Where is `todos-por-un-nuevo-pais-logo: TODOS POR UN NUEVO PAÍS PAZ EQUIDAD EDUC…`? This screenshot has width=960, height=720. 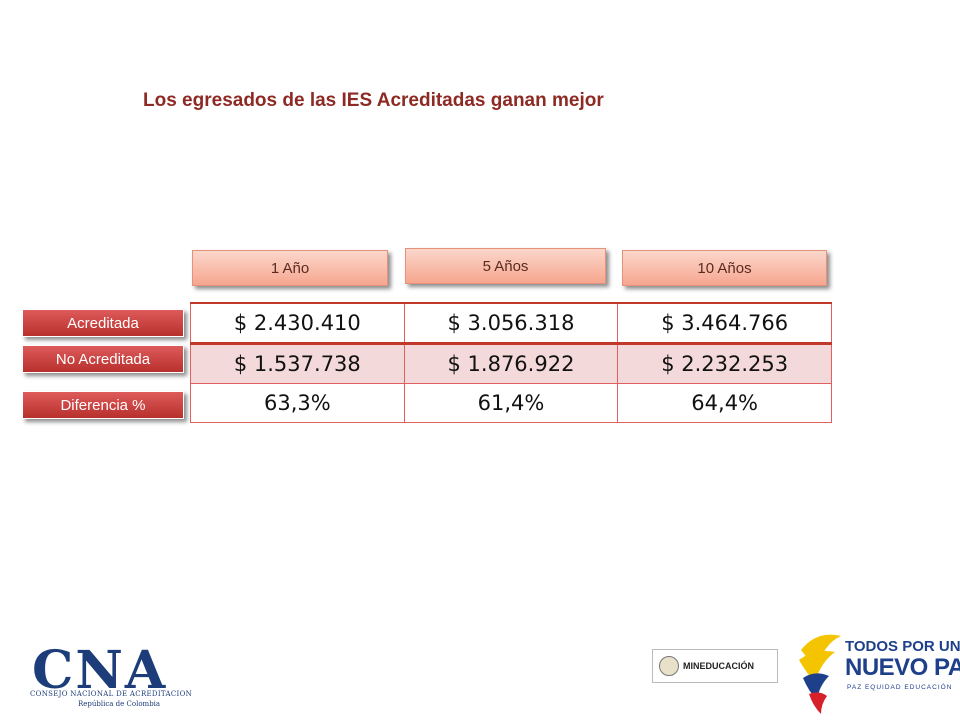 todos-por-un-nuevo-pais-logo: TODOS POR UN NUEVO PAÍS PAZ EQUIDAD EDUC… is located at coordinates (877, 673).